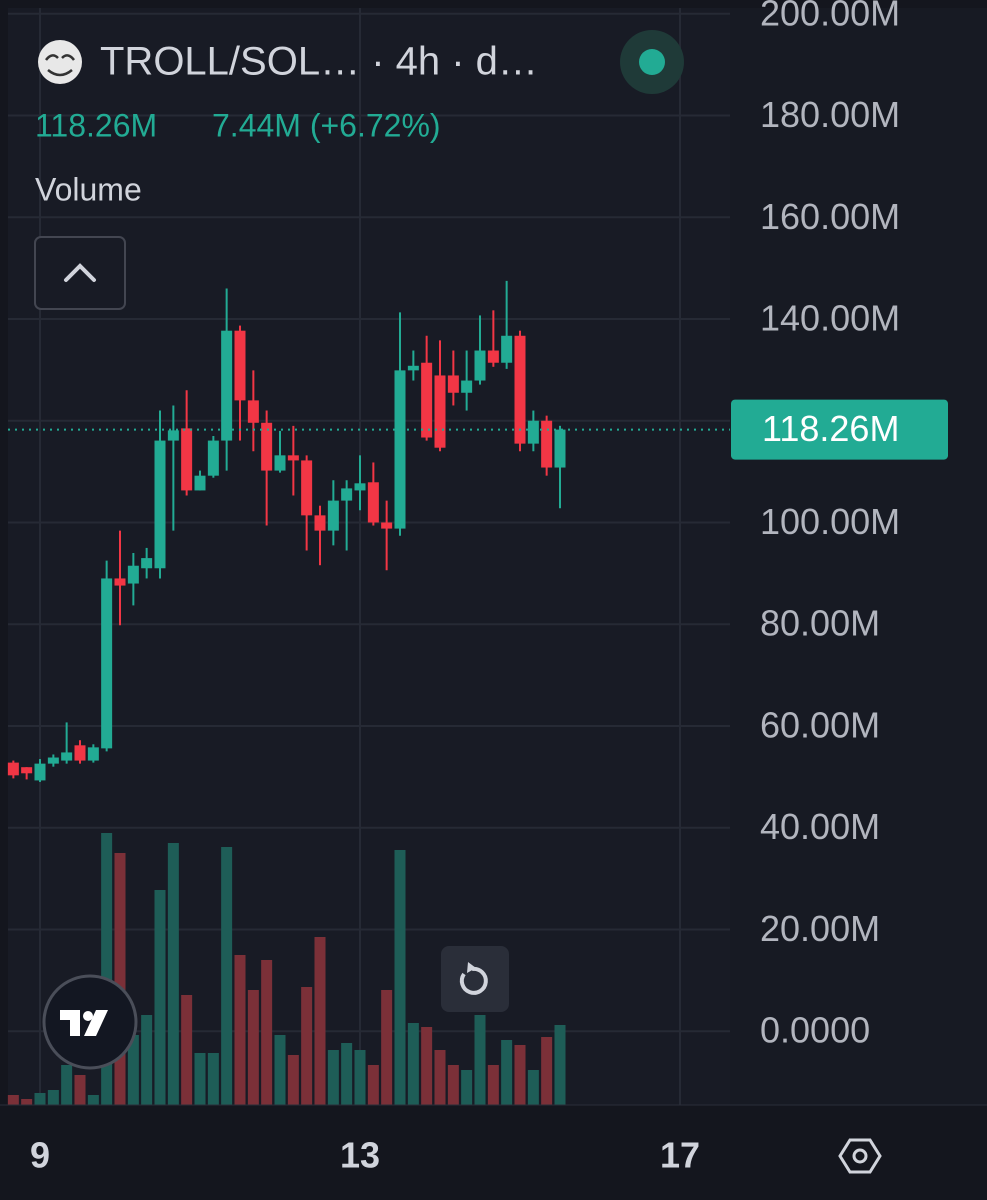  What do you see at coordinates (820, 826) in the screenshot?
I see `y-tick-label: 40.00M` at bounding box center [820, 826].